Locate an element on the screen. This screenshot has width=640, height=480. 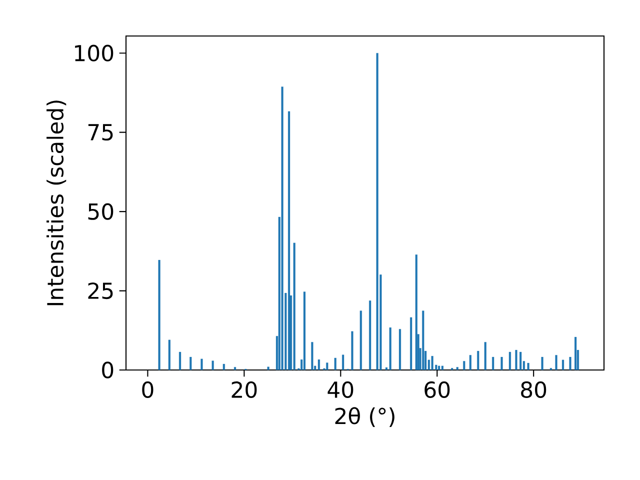
x-axis-title: 2θ (°) is located at coordinates (364, 417).